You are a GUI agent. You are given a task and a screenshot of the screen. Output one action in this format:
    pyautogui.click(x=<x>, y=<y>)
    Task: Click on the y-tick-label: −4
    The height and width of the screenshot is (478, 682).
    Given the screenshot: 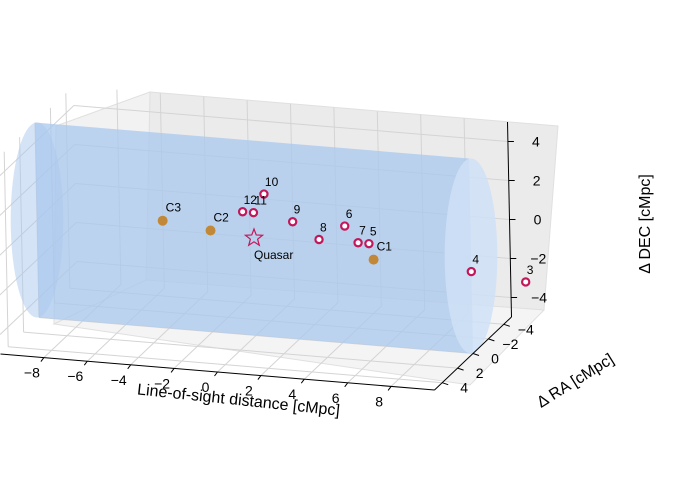 What is the action you would take?
    pyautogui.click(x=526, y=329)
    